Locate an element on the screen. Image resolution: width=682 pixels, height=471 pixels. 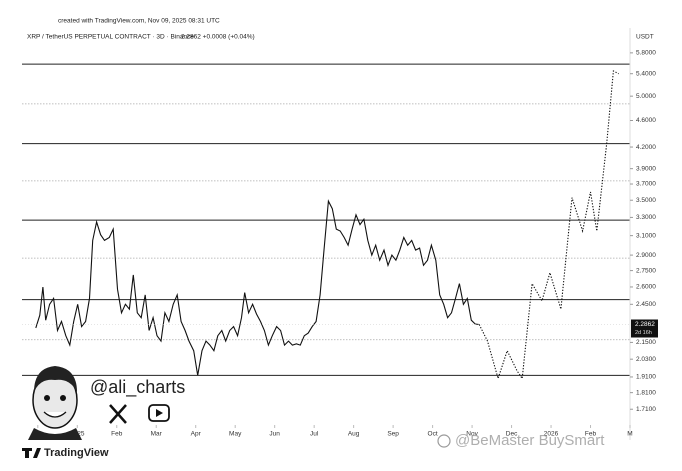
last-price-label: 2.2862 is located at coordinates (645, 324).